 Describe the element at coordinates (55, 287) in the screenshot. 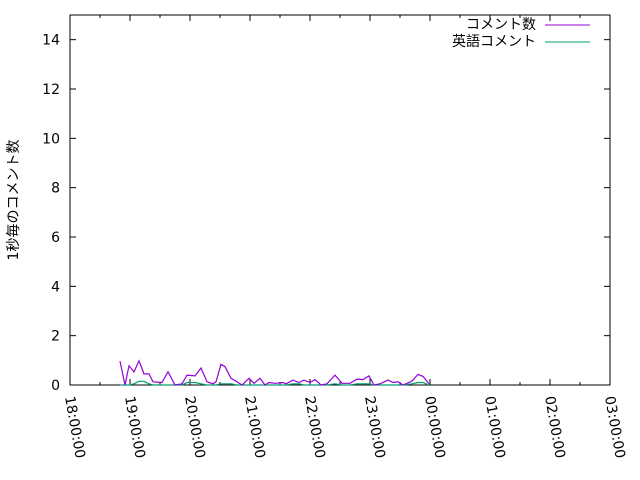

I see `y-tick-label: 4` at that location.